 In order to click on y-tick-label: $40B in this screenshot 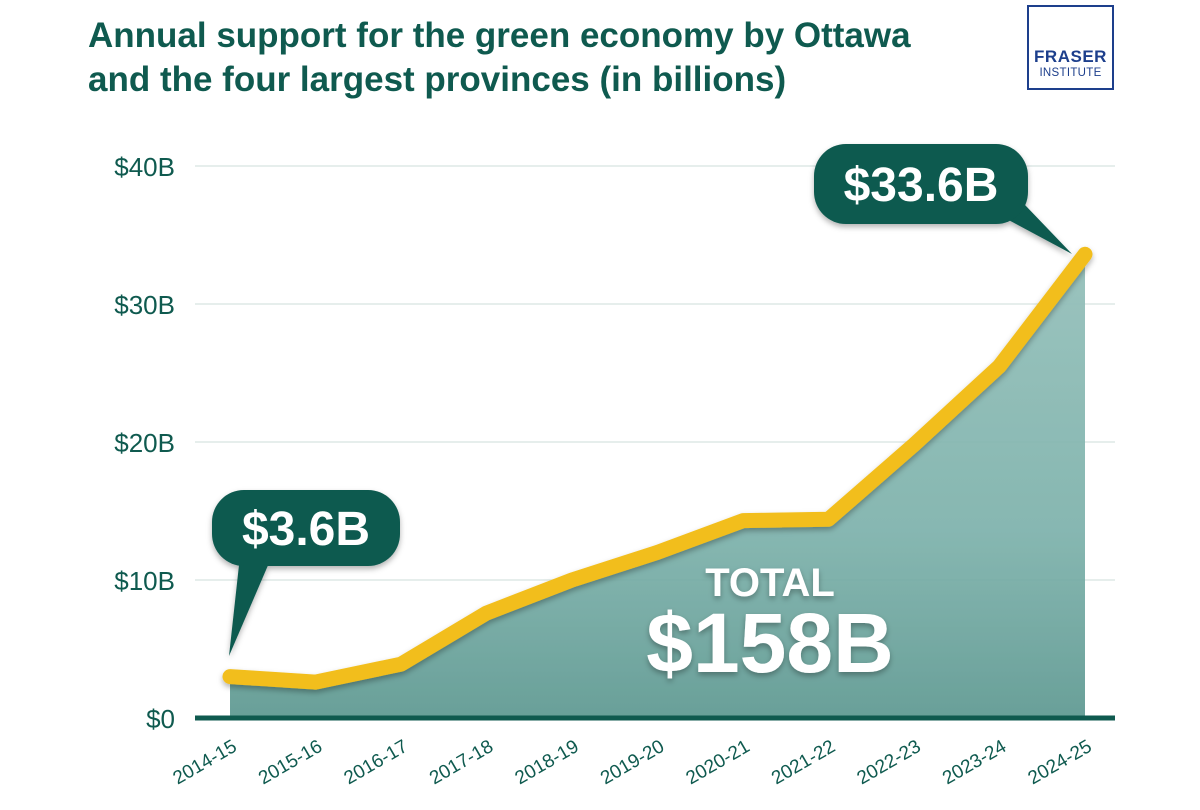, I will do `click(144, 167)`.